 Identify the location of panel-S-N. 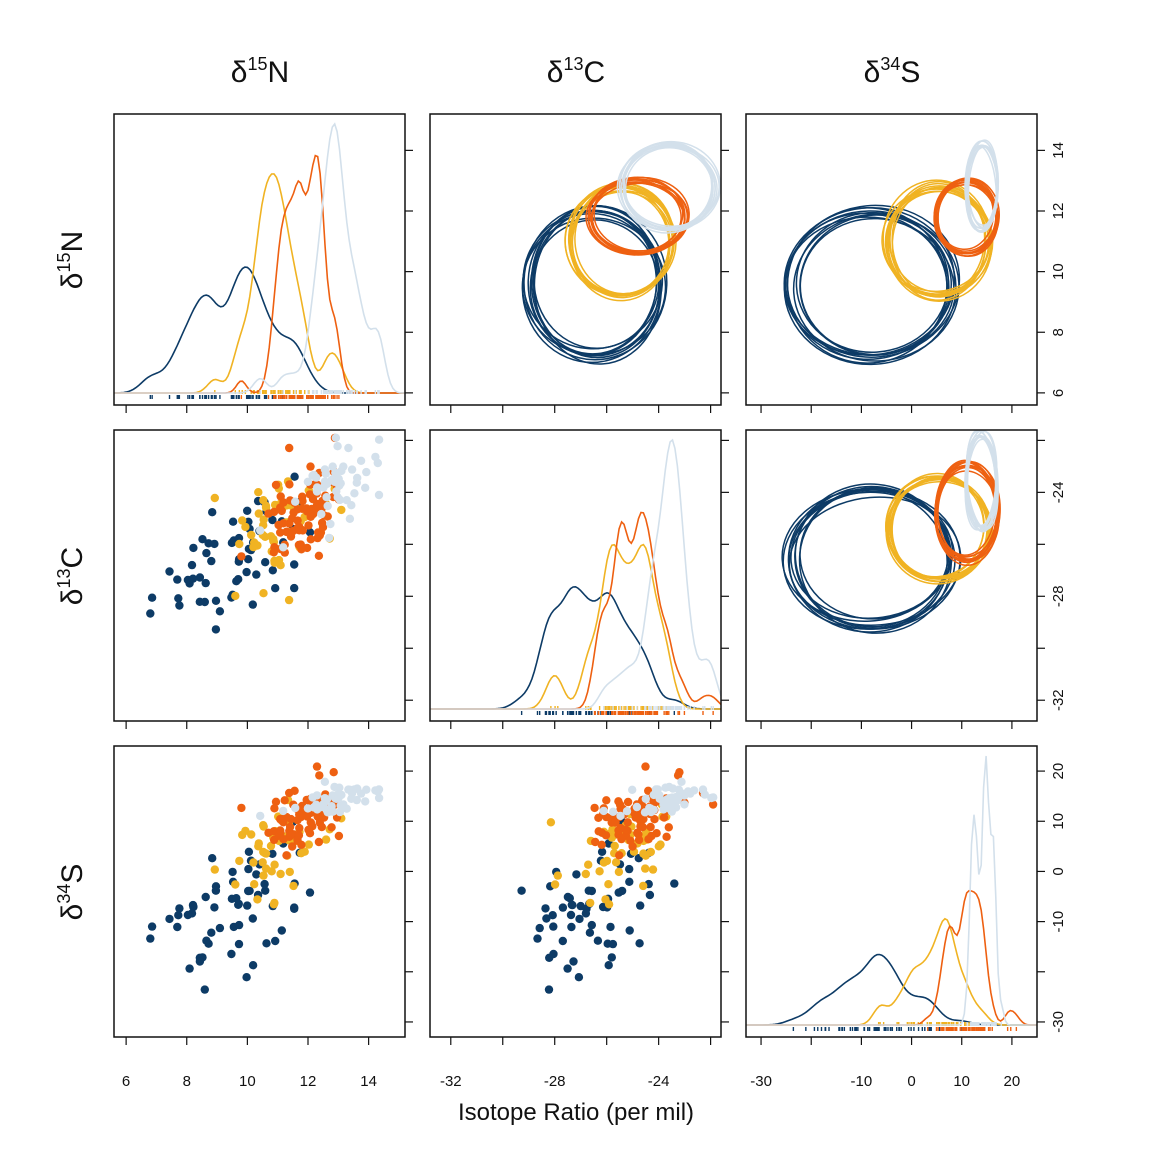
(263, 895).